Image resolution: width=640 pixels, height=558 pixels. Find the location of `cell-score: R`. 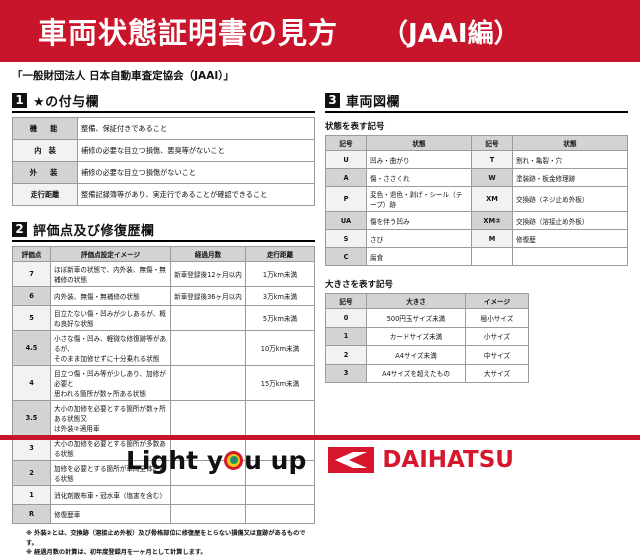

cell-score: R is located at coordinates (31, 514).